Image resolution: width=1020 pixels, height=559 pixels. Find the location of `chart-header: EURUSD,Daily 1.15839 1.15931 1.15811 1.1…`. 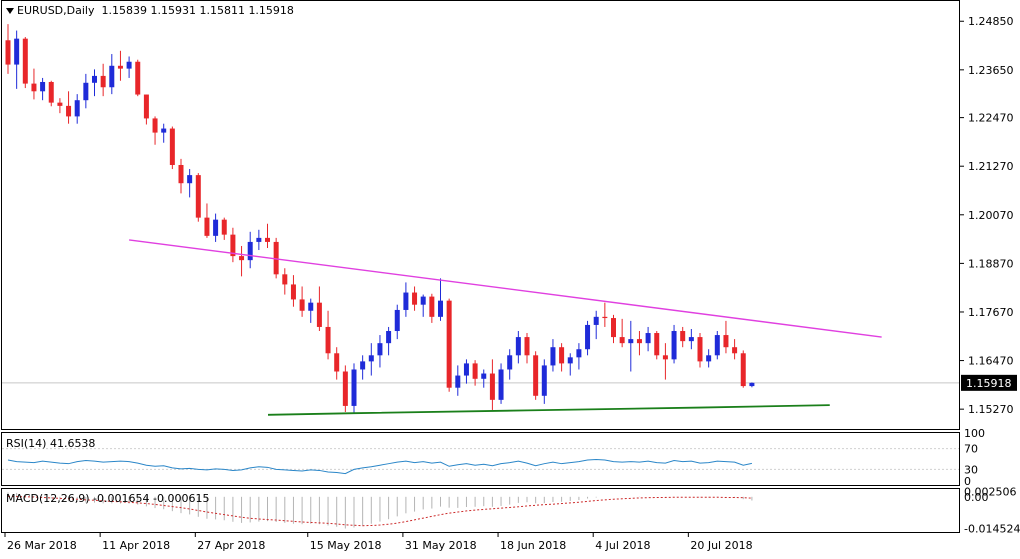

chart-header: EURUSD,Daily 1.15839 1.15931 1.15811 1.1… is located at coordinates (150, 10).